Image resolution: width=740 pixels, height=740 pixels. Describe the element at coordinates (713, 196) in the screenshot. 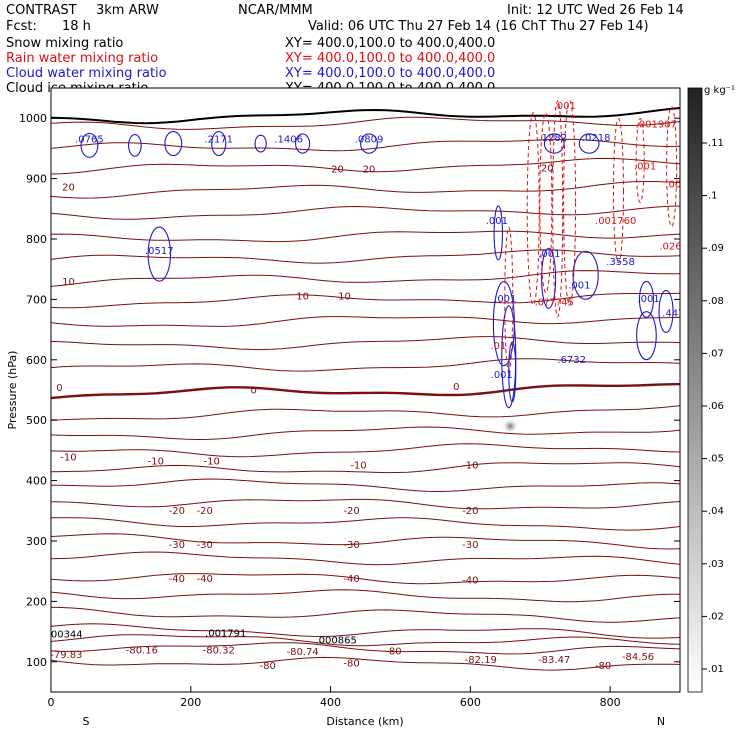

I see `colorbar-tick-label: .1` at that location.